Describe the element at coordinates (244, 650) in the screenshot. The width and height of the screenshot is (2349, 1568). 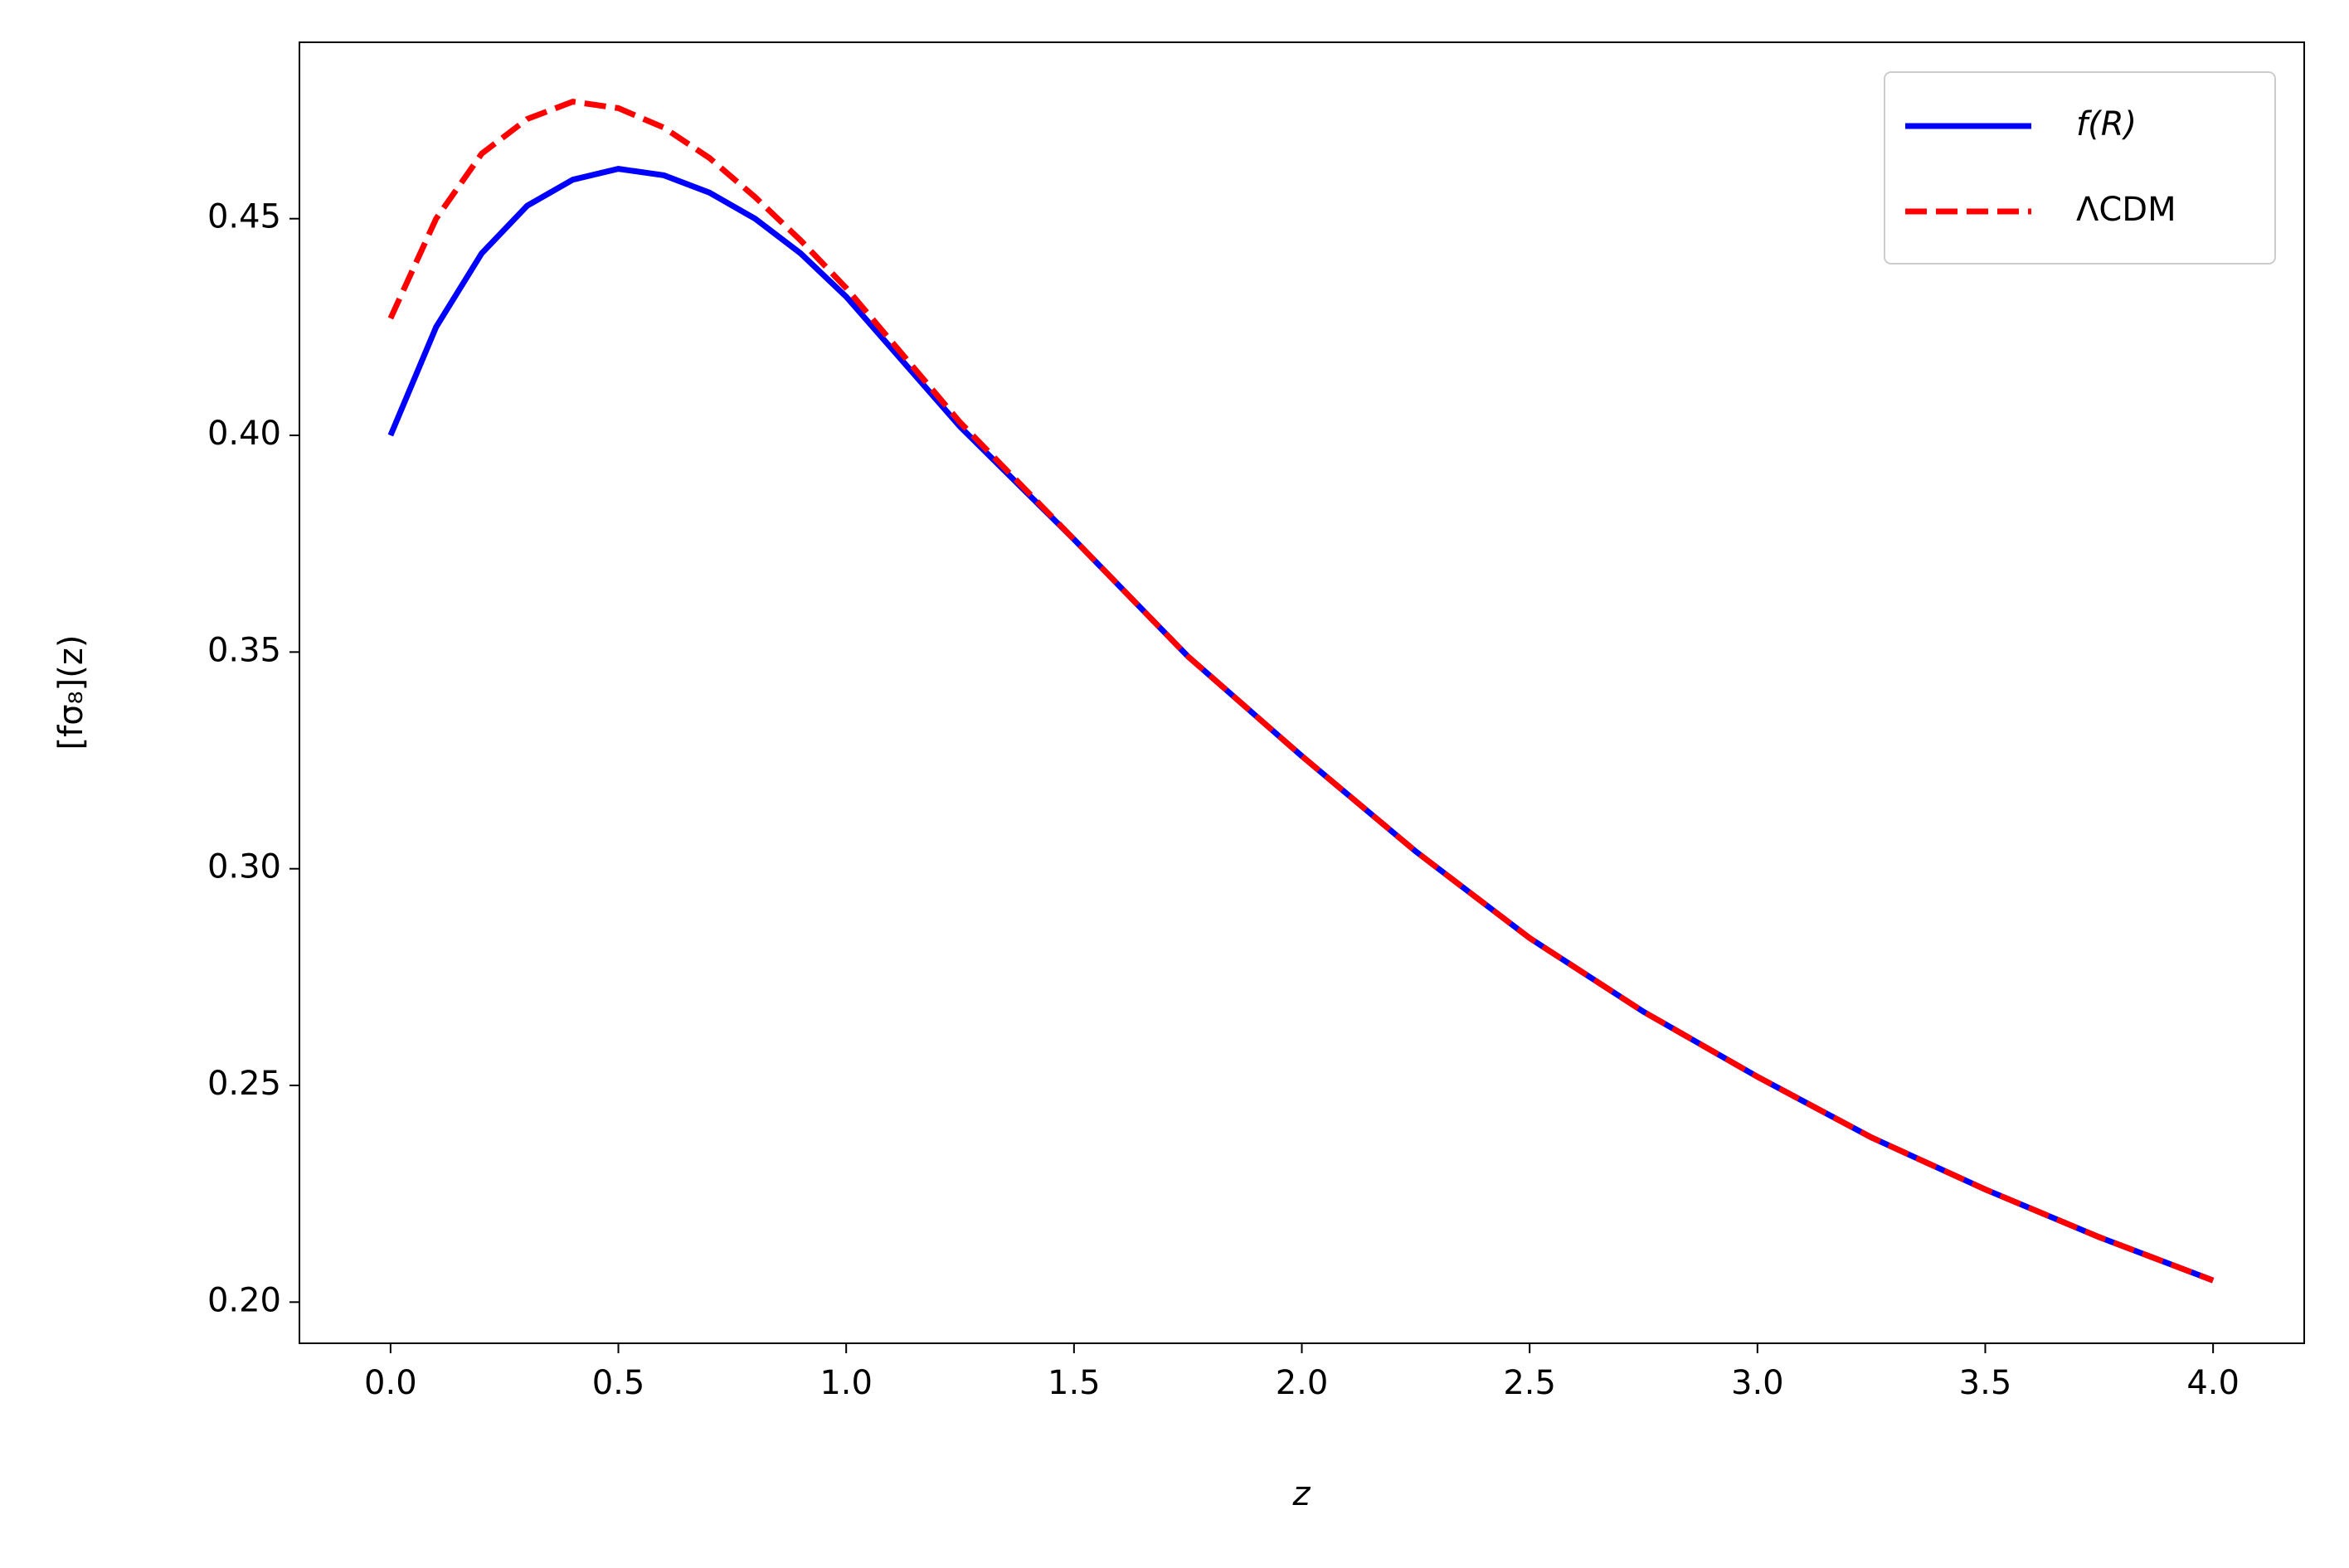
I see `y-tick-label: 0.35` at that location.